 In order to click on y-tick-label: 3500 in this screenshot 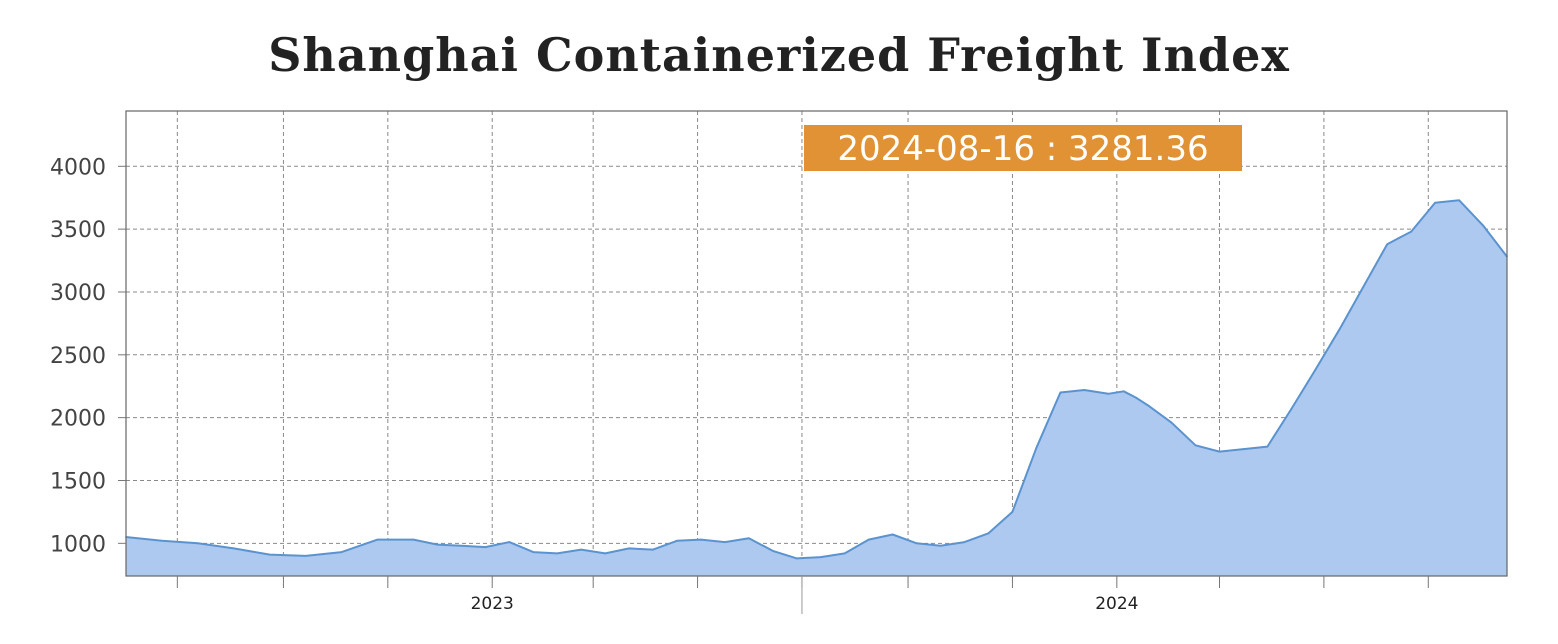, I will do `click(78, 230)`.